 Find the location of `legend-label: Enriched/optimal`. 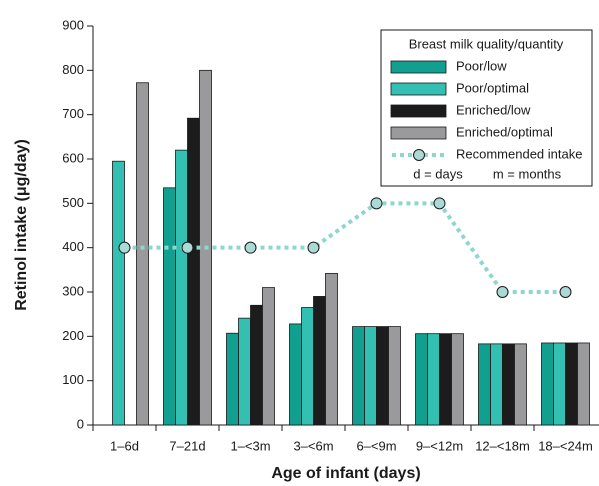

legend-label: Enriched/optimal is located at coordinates (504, 131).